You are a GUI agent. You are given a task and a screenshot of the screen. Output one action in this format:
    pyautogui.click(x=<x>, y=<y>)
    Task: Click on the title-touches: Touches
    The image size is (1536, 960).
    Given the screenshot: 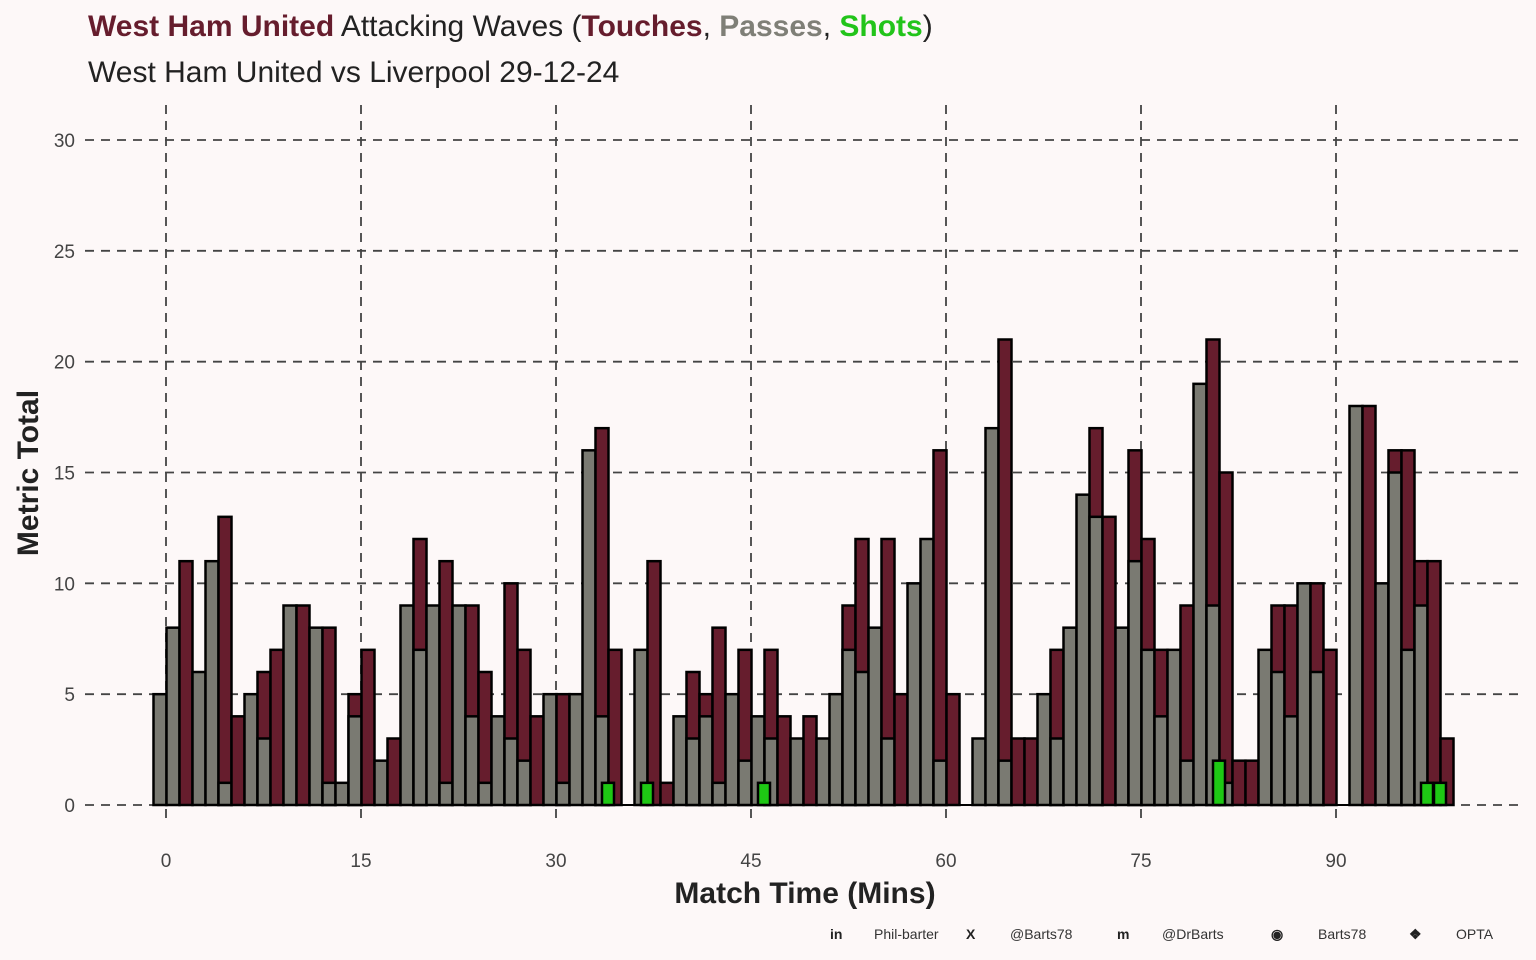 What is the action you would take?
    pyautogui.click(x=642, y=26)
    